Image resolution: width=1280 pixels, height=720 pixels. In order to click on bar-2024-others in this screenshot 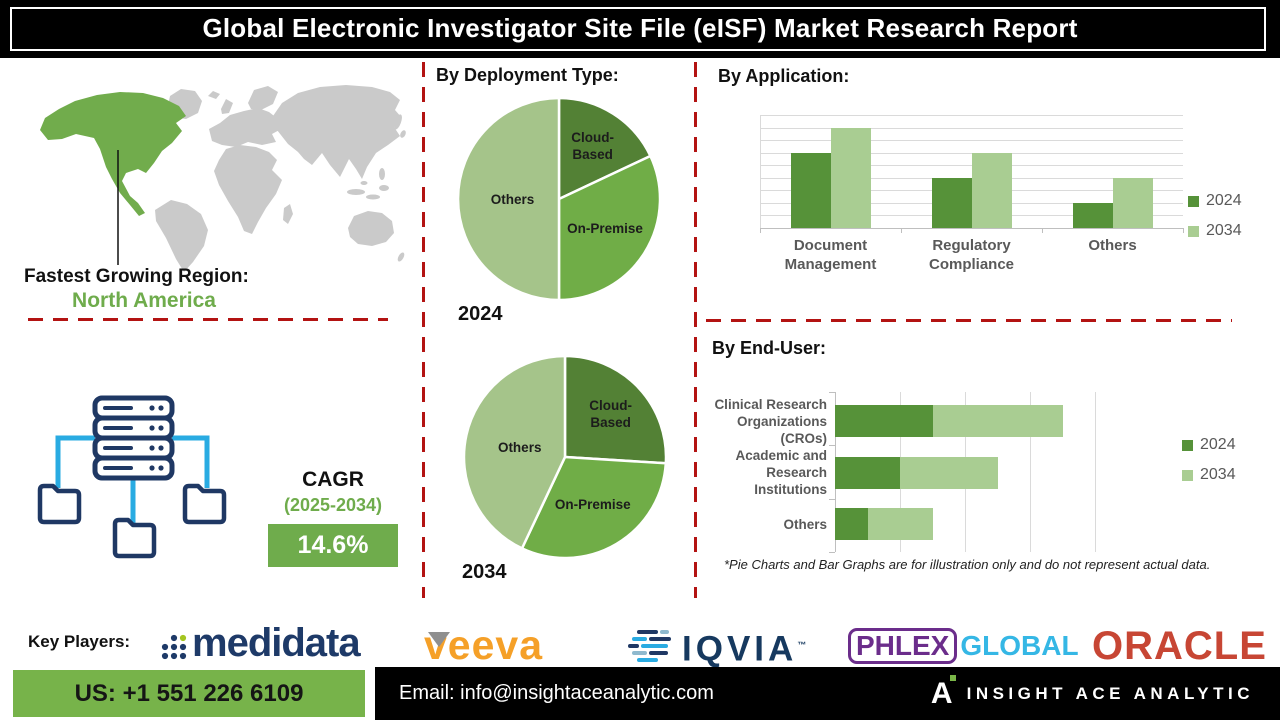, I will do `click(1092, 215)`.